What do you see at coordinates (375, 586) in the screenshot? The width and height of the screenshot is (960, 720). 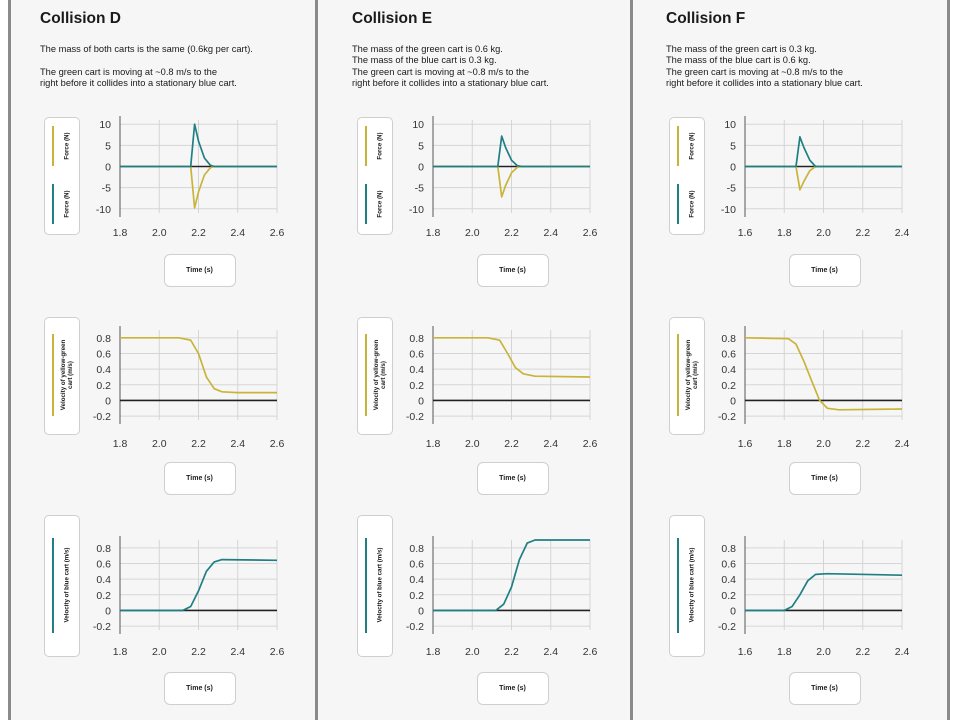 I see `ylabel-box-e-blue-velocity` at bounding box center [375, 586].